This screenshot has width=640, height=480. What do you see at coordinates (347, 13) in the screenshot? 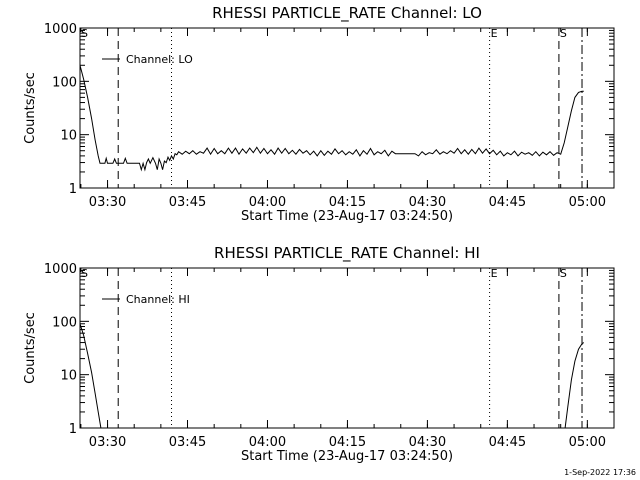
I see `chart-title: RHESSI PARTICLE_RATE Channel: LO` at bounding box center [347, 13].